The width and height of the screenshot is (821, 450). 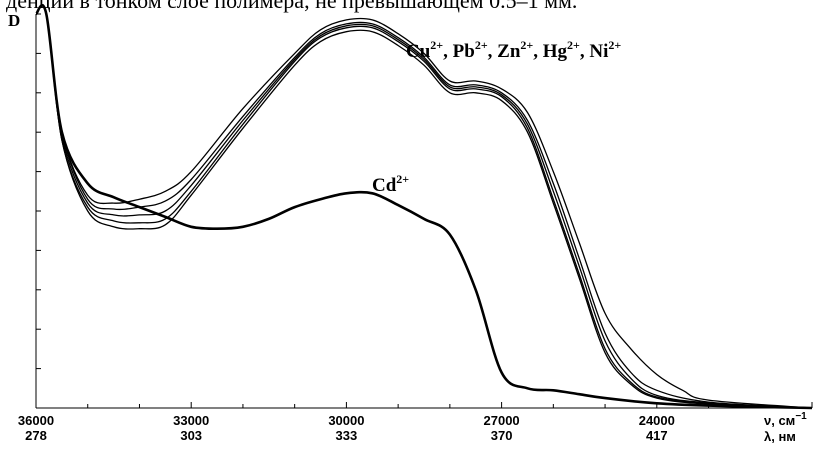 What do you see at coordinates (390, 184) in the screenshot?
I see `cd-label: Cd2+` at bounding box center [390, 184].